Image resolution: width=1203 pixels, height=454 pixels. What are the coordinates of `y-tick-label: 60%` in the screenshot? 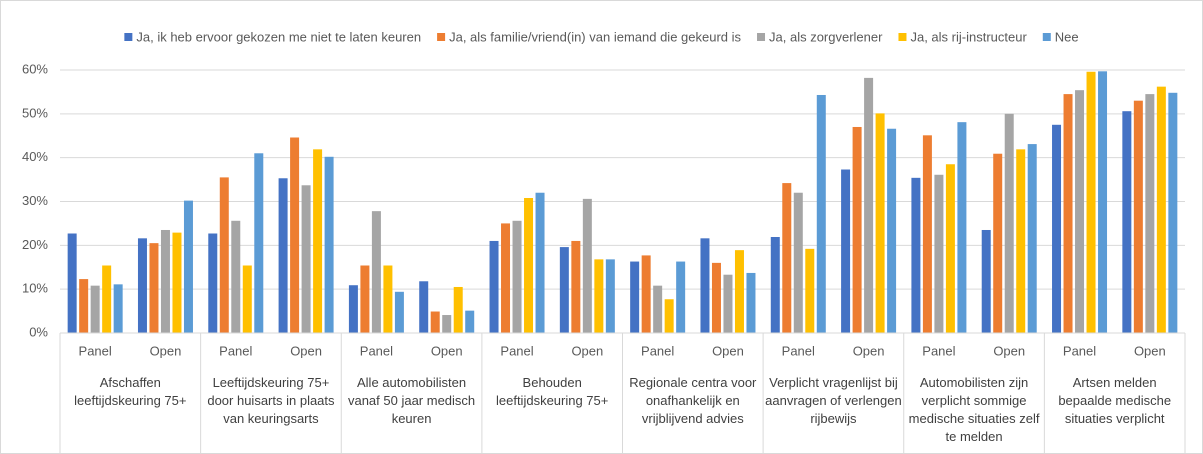 It's located at (35, 68).